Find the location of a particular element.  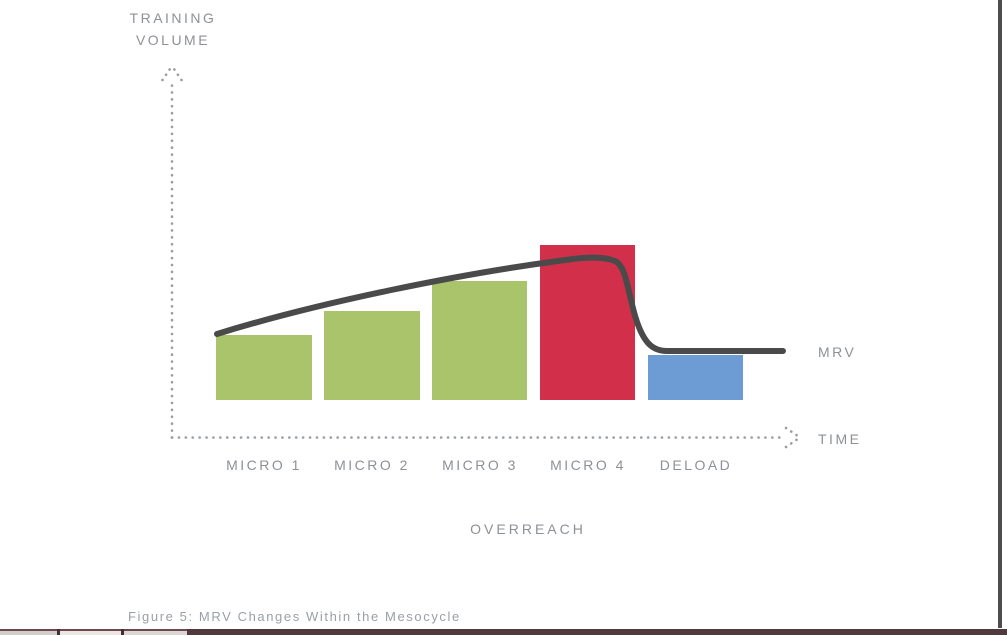

mrv-curve is located at coordinates (500, 304).